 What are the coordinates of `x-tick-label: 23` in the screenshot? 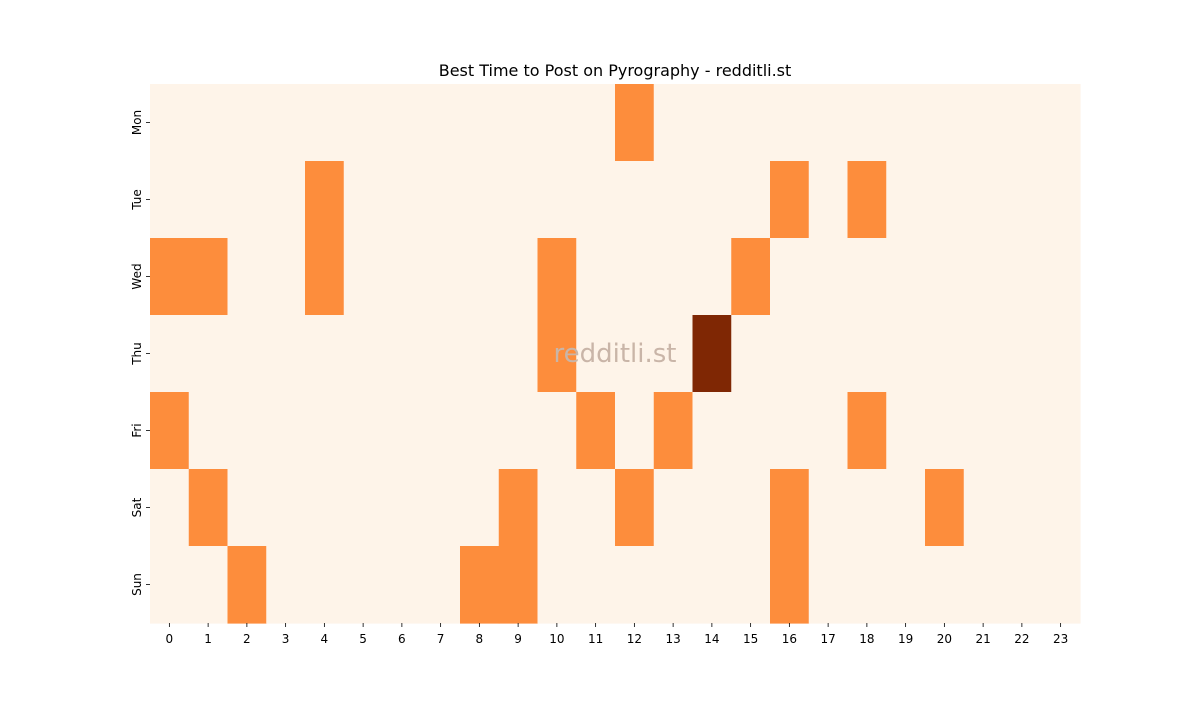 It's located at (1060, 639).